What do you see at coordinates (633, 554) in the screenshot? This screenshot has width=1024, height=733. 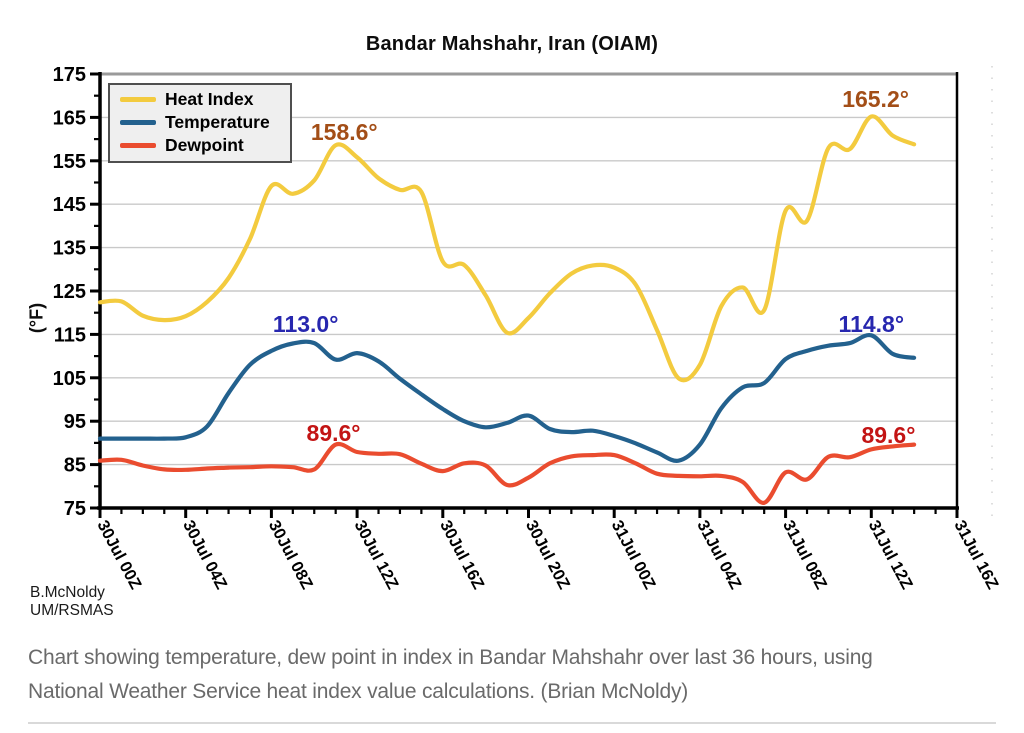 I see `x-tick-label: 31Jul 00Z` at bounding box center [633, 554].